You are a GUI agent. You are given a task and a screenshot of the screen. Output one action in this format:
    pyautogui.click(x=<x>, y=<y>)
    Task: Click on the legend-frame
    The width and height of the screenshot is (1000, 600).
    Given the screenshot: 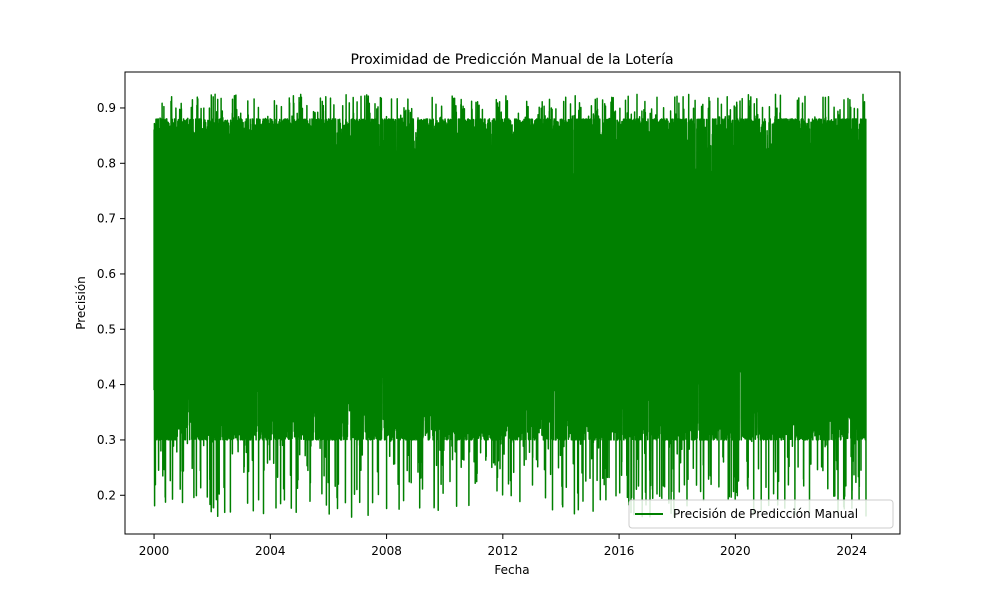 What is the action you would take?
    pyautogui.click(x=761, y=514)
    